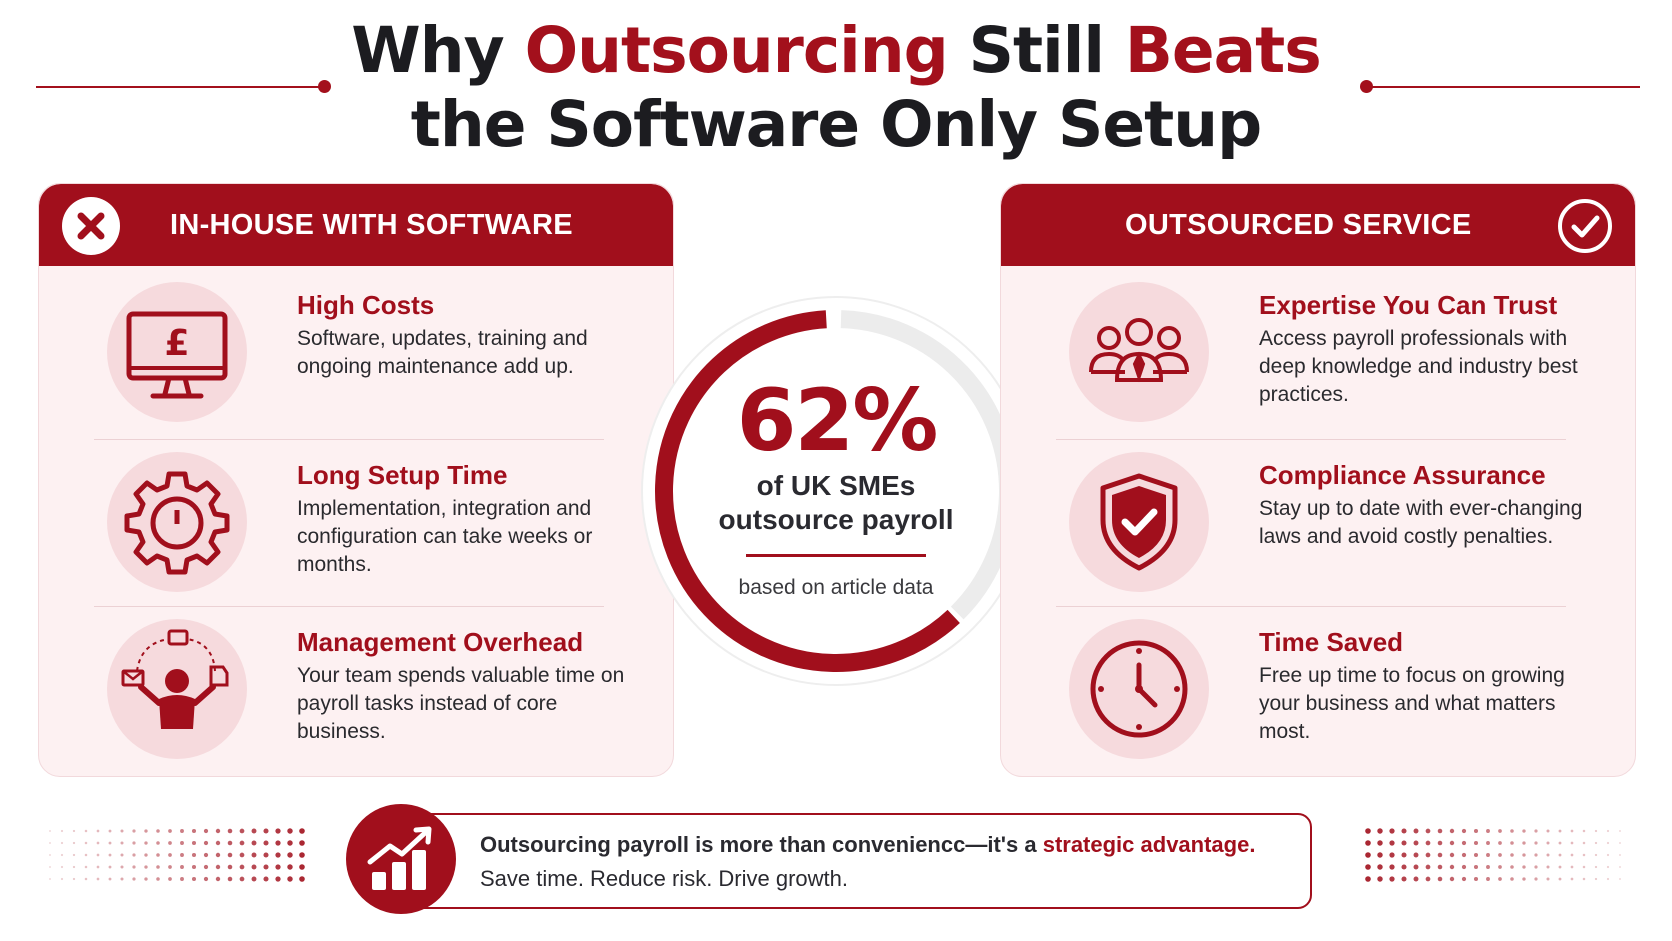 This screenshot has width=1672, height=941. I want to click on gear-clock-icon, so click(177, 523).